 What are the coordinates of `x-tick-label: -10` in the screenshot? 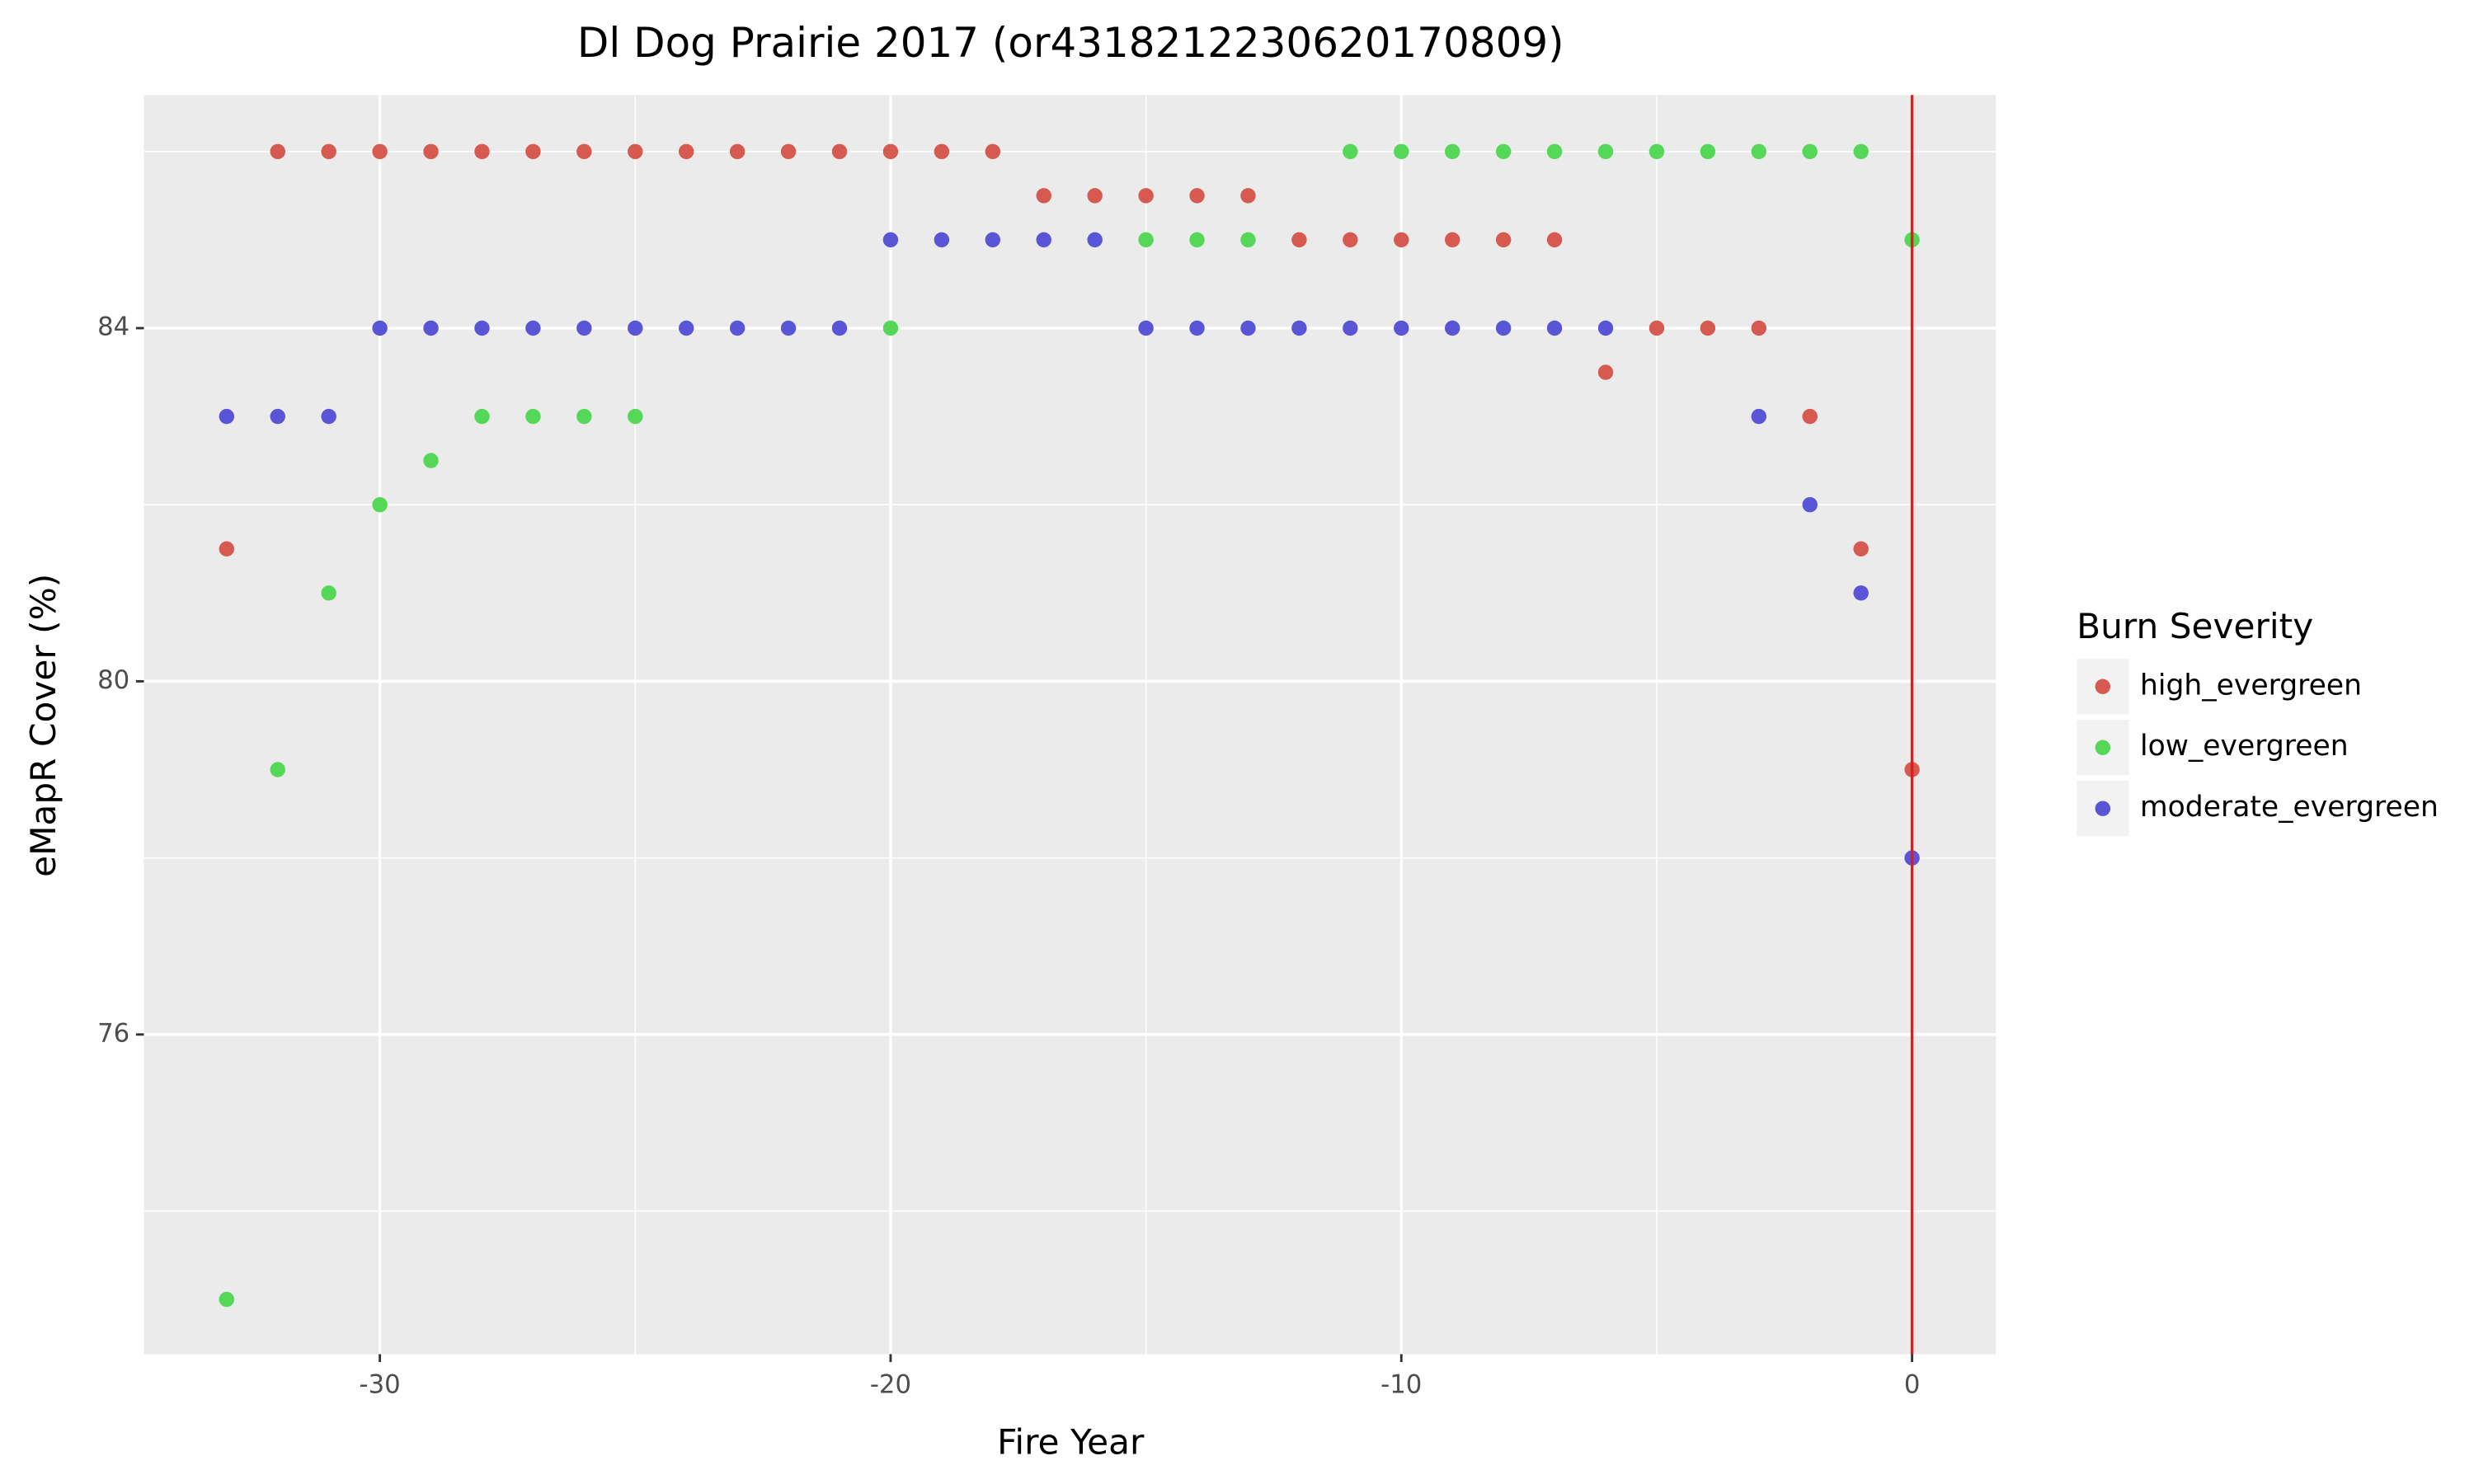 It's located at (1401, 1384).